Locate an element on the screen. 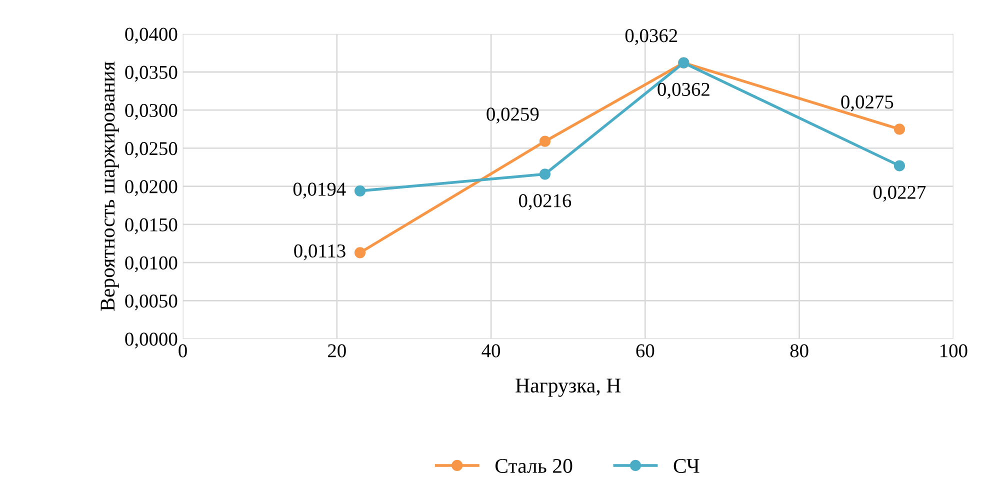 The image size is (988, 484). y-tick-label: 0,0100 is located at coordinates (151, 264).